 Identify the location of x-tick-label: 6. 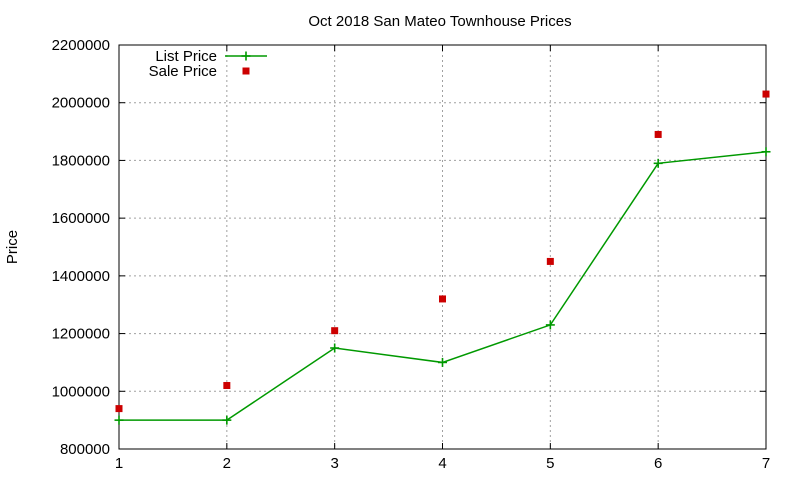
(658, 463).